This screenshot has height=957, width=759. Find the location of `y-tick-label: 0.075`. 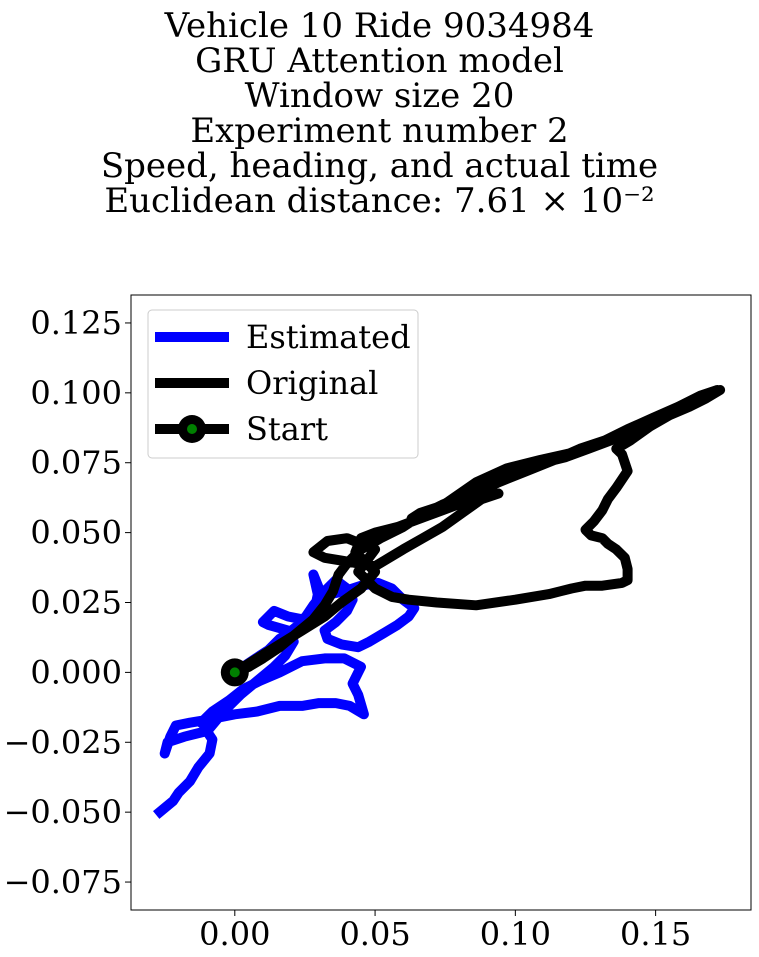

y-tick-label: 0.075 is located at coordinates (76, 463).